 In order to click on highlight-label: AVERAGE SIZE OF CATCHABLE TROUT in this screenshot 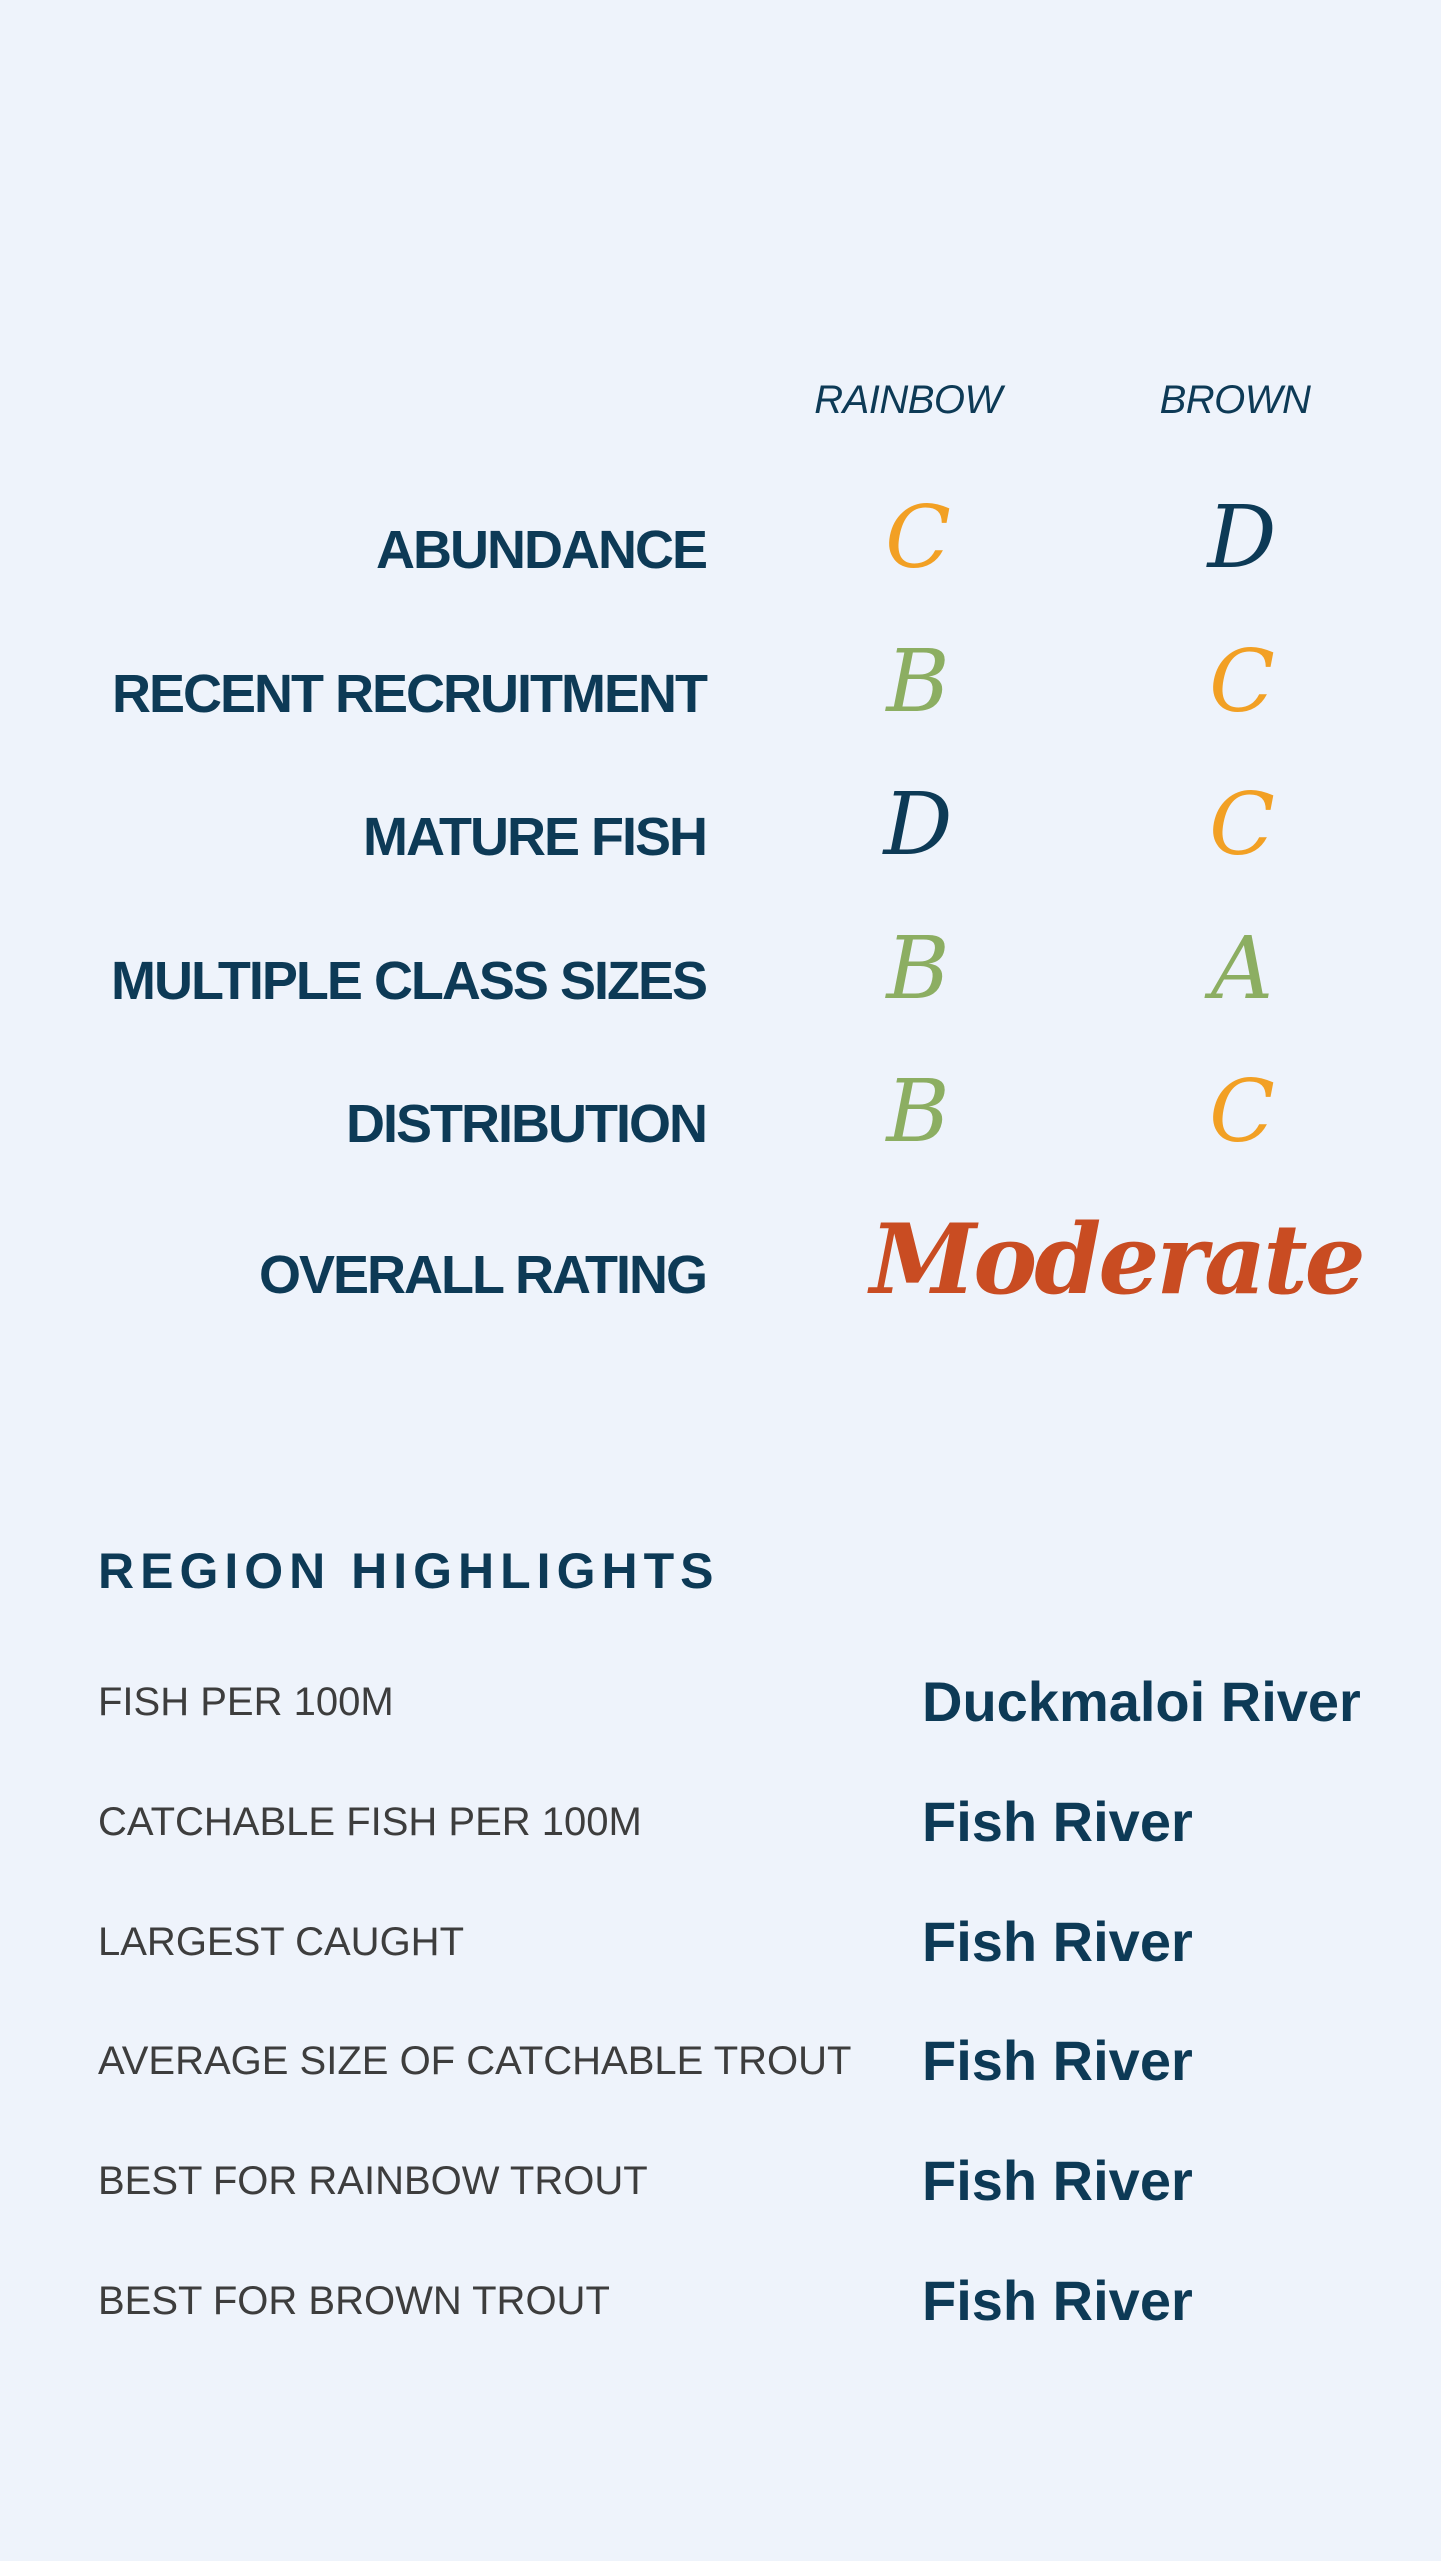, I will do `click(475, 2061)`.